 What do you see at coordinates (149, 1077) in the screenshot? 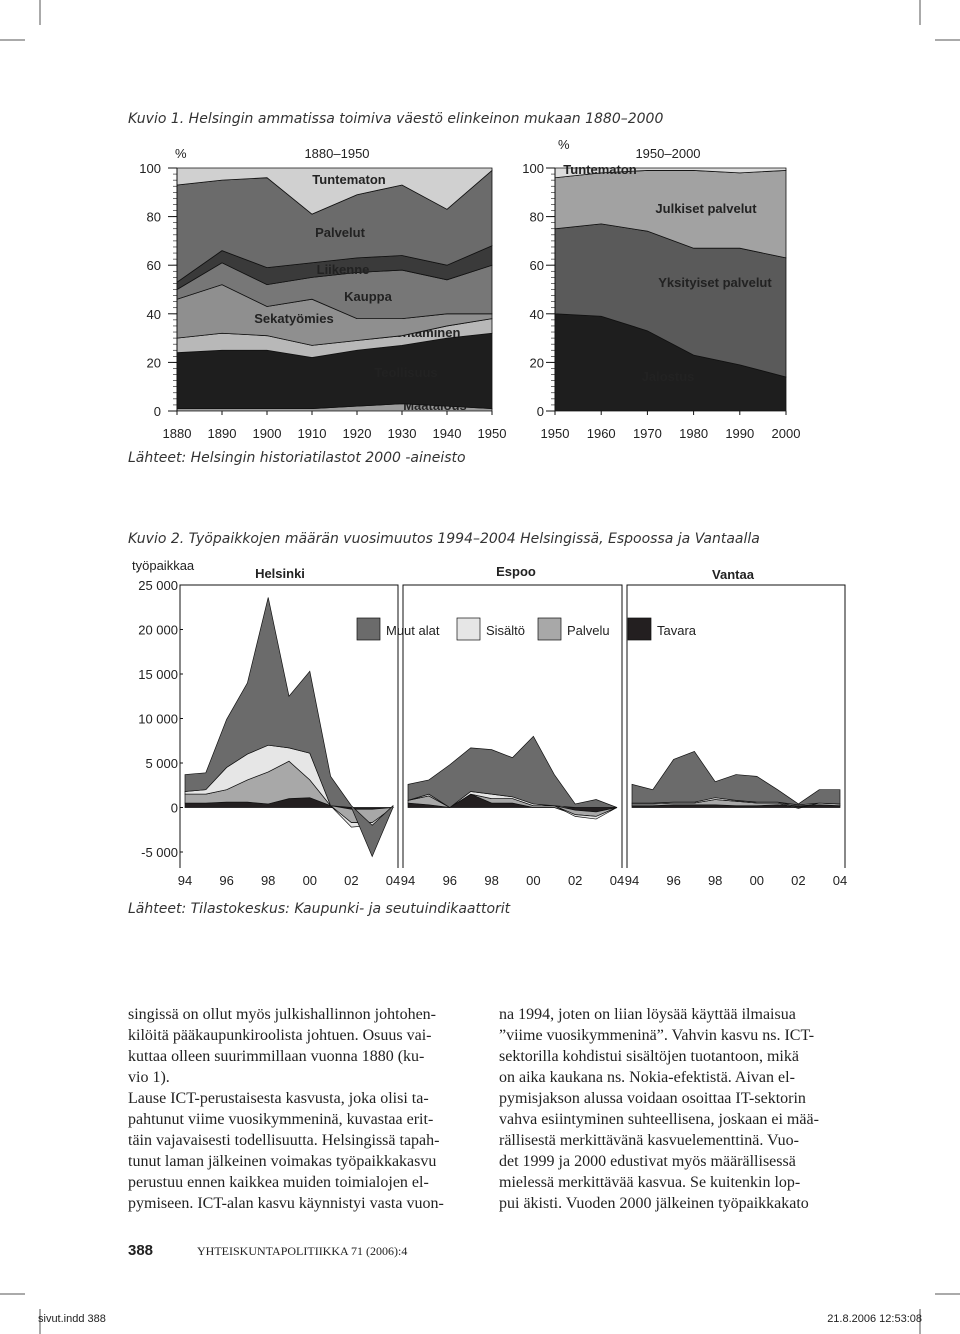
I see `body-line: vio 1).` at bounding box center [149, 1077].